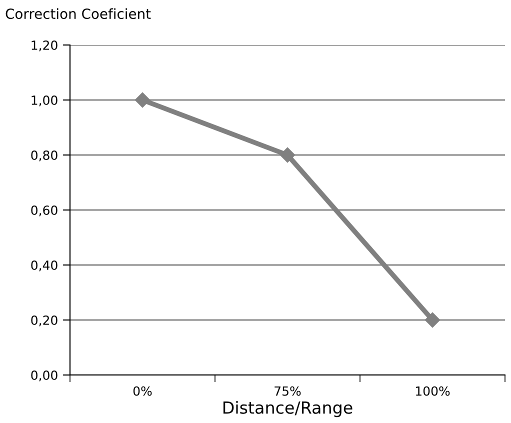 Image resolution: width=511 pixels, height=423 pixels. I want to click on y-tick-label: 0,00, so click(44, 376).